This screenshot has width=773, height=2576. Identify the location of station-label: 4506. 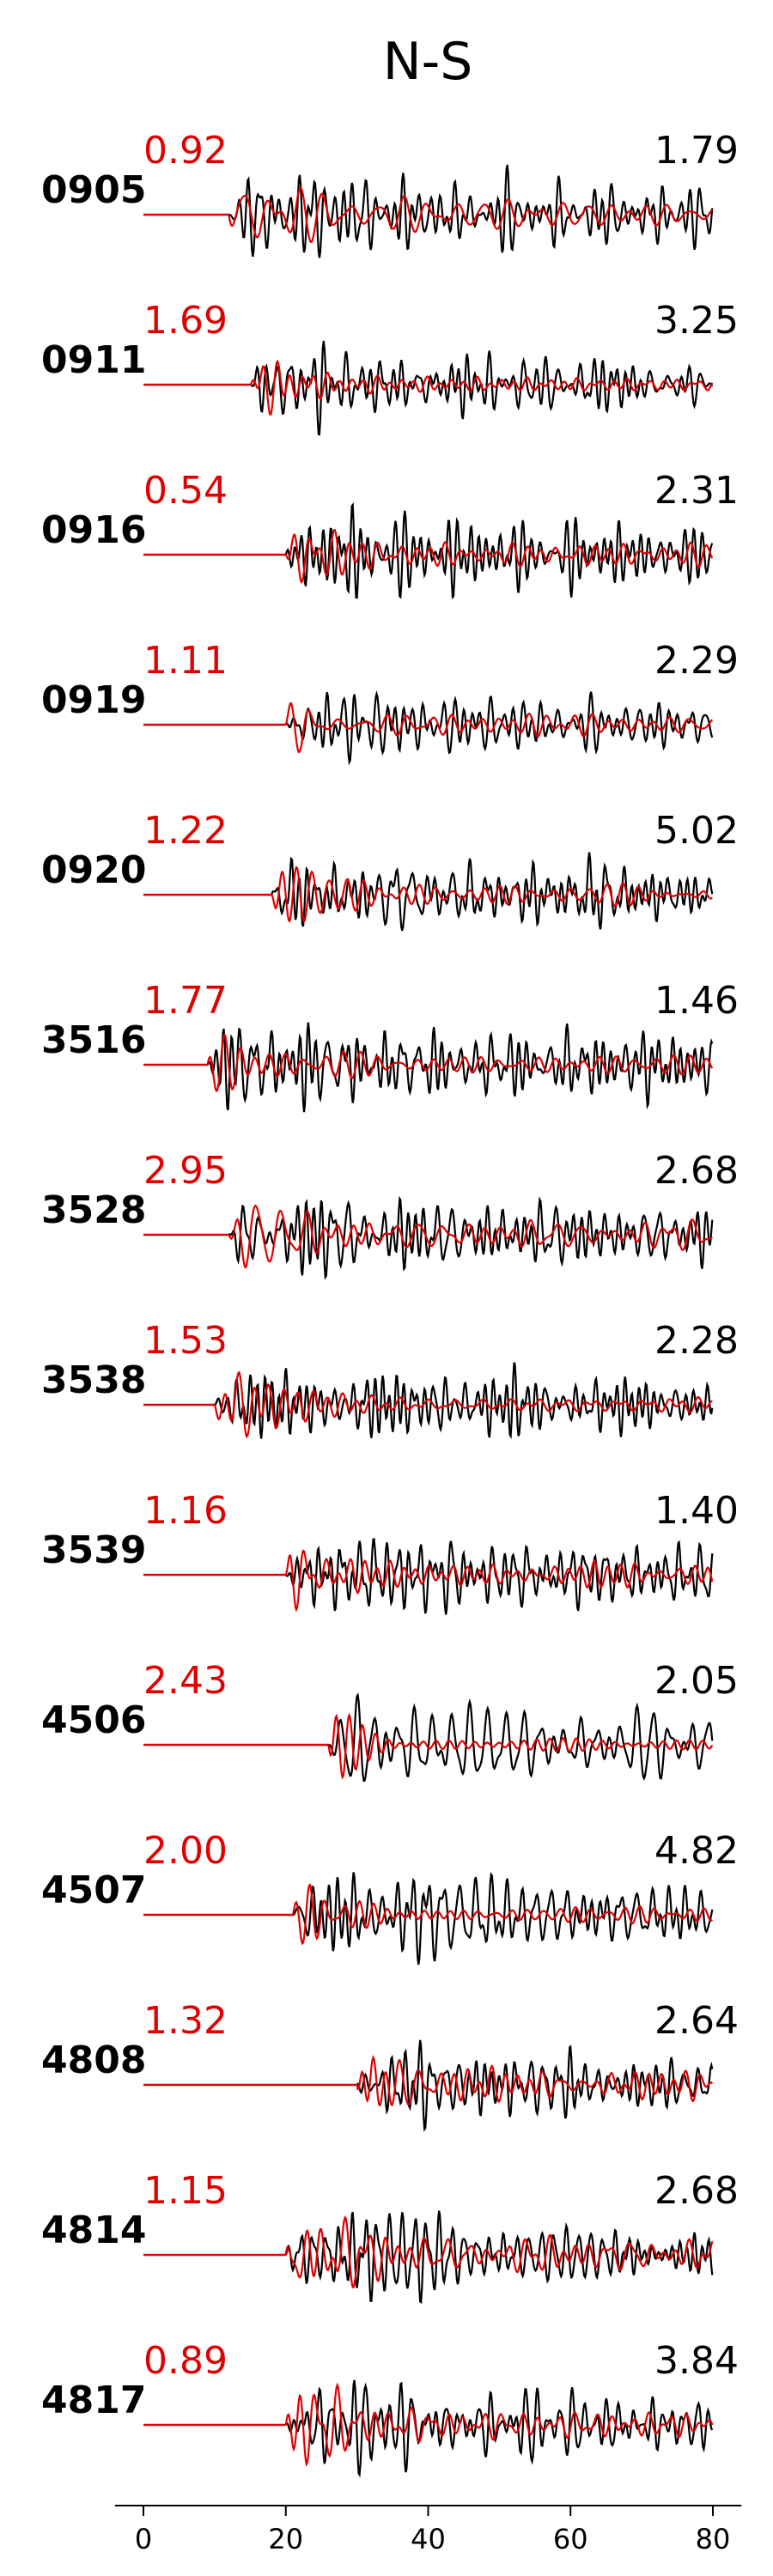
(93, 1720).